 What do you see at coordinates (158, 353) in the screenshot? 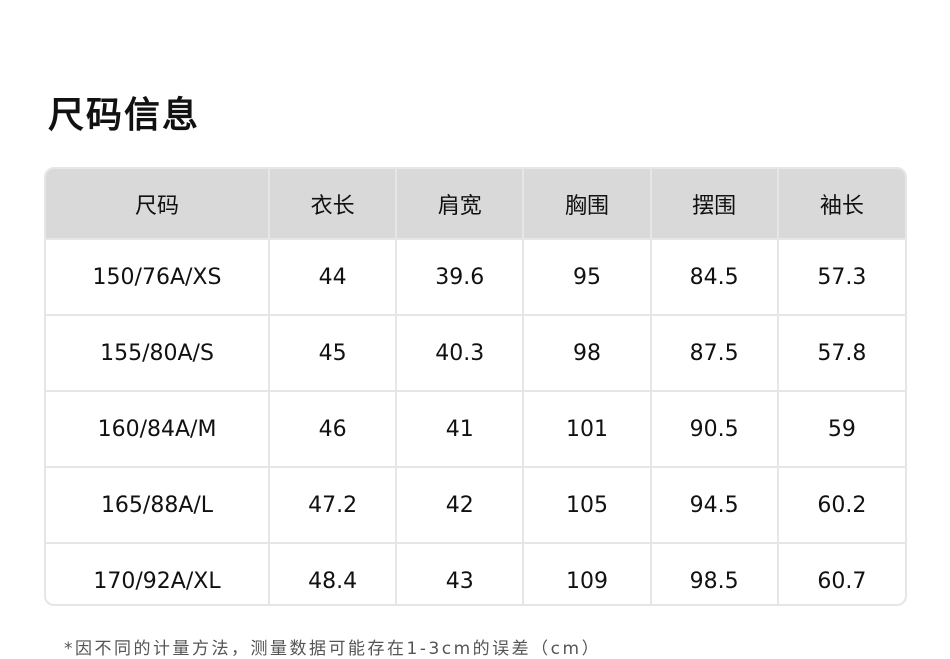
I see `table-cell: 155/80A/S` at bounding box center [158, 353].